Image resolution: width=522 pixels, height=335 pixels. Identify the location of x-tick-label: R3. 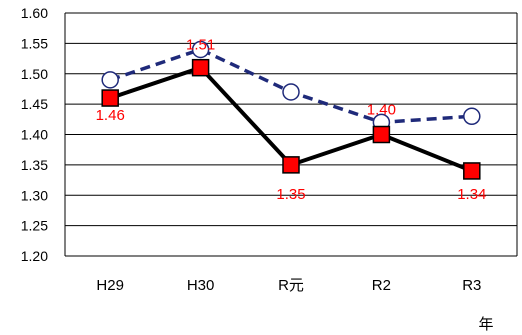
(471, 285).